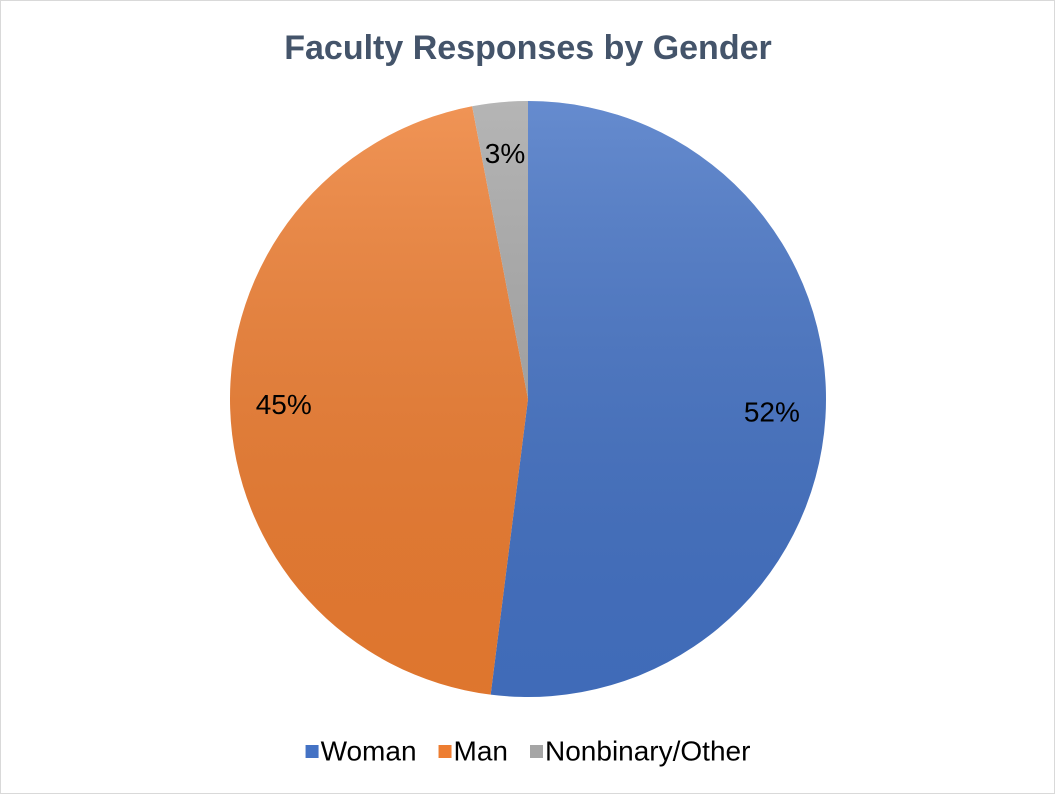 Image resolution: width=1055 pixels, height=794 pixels. Describe the element at coordinates (369, 750) in the screenshot. I see `legend-label: Woman` at that location.